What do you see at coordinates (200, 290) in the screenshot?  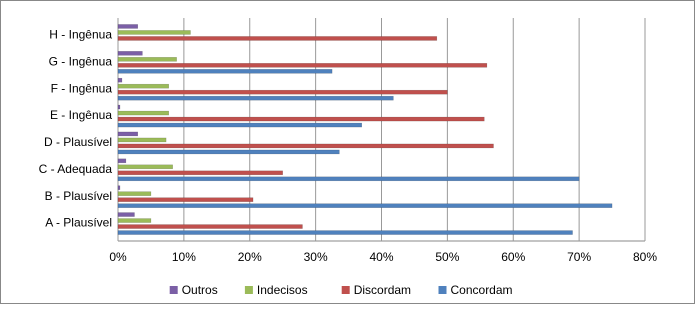 I see `legend-label: Outros` at bounding box center [200, 290].